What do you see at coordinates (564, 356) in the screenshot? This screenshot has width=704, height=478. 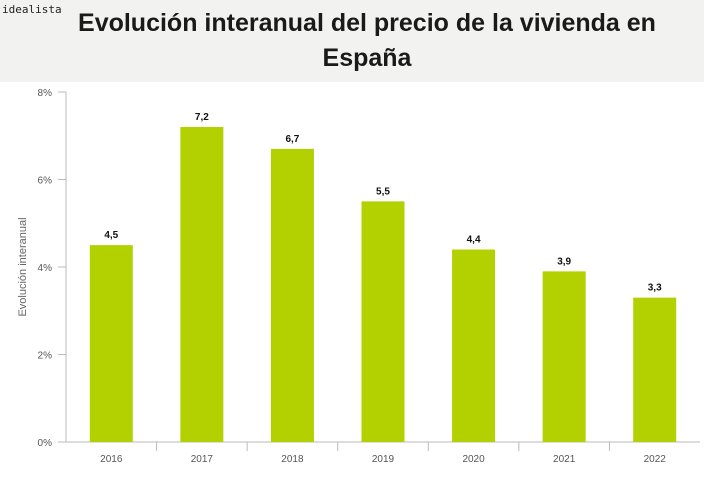 I see `bar-2021` at bounding box center [564, 356].